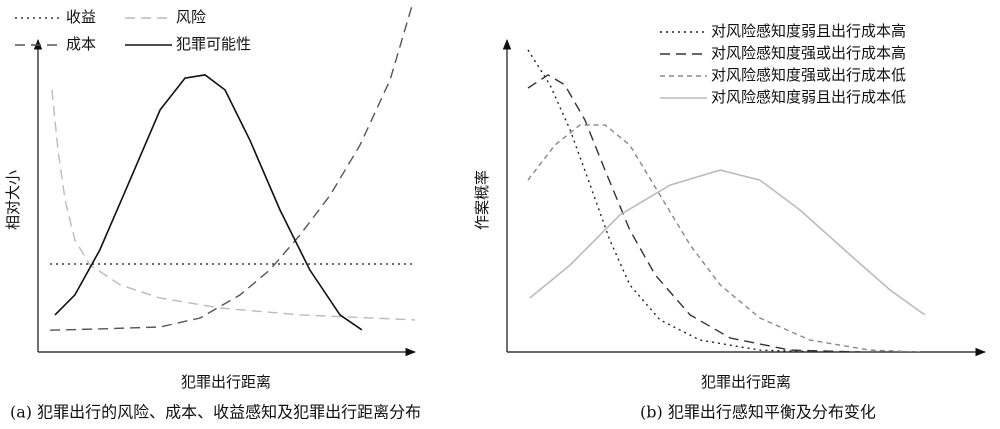 The width and height of the screenshot is (1000, 429). Describe the element at coordinates (13, 200) in the screenshot. I see `y-axis-label: 相对大小` at that location.